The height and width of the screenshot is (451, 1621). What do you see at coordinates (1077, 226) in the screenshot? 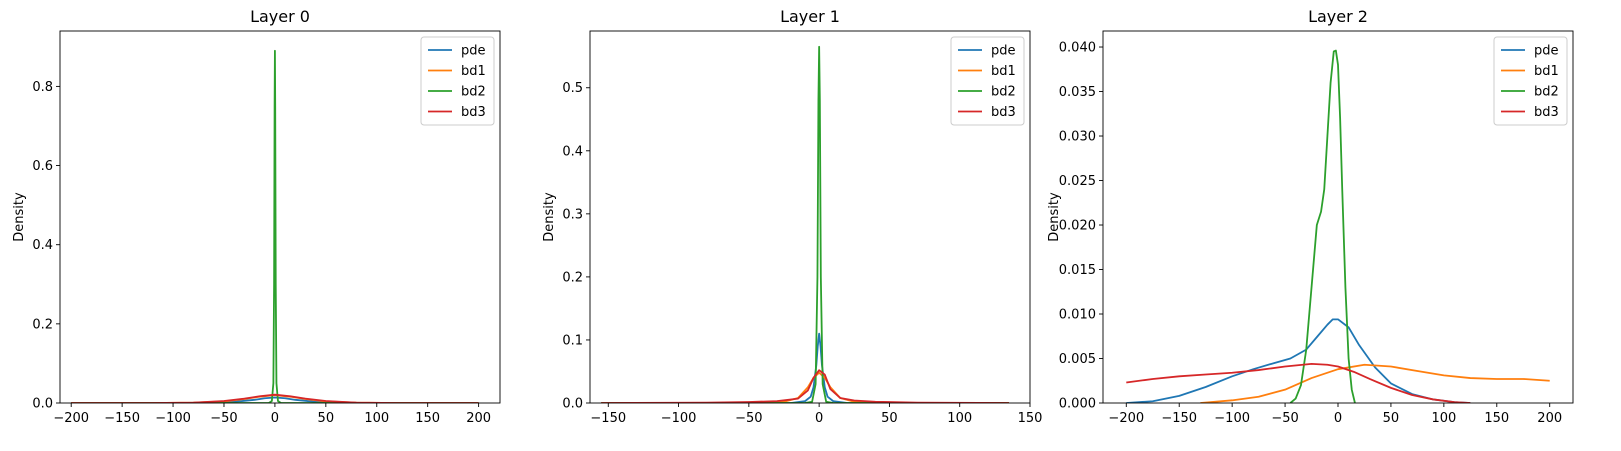
I see `y-tick-label: 0.020` at bounding box center [1077, 226].